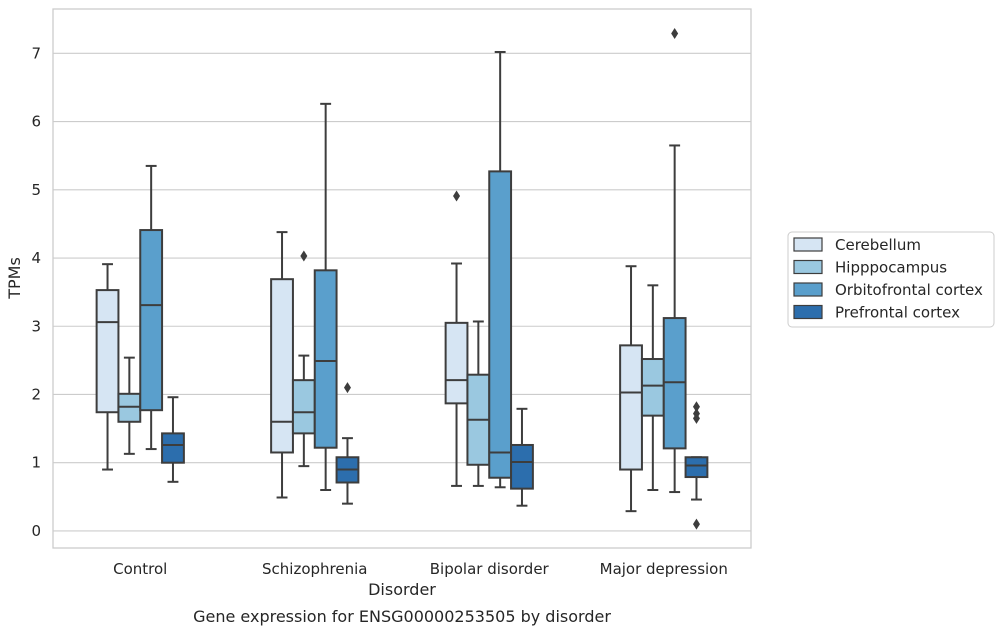 The image size is (1003, 634). What do you see at coordinates (36, 53) in the screenshot?
I see `y-tick-label: 7` at bounding box center [36, 53].